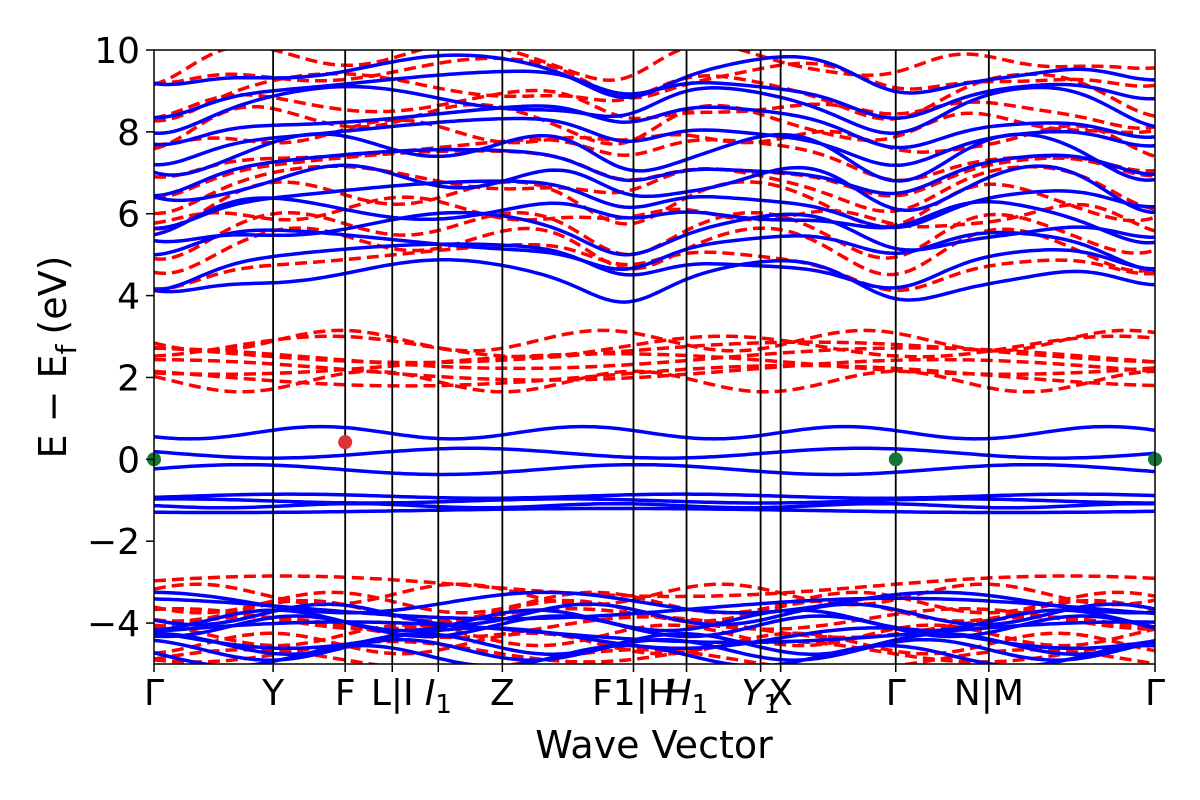 The width and height of the screenshot is (1200, 800). Describe the element at coordinates (895, 459) in the screenshot. I see `vbm-marker` at that location.